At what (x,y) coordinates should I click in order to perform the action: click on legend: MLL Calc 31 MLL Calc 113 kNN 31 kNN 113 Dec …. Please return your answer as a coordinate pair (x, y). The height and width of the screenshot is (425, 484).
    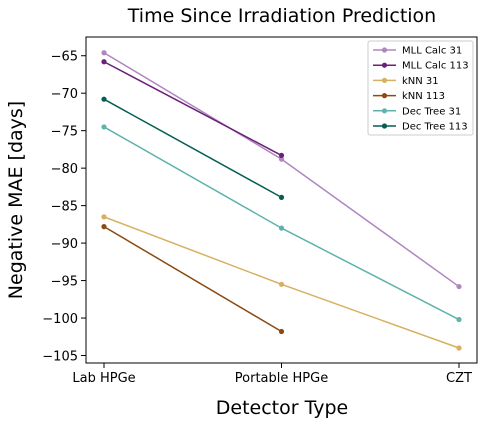
    Looking at the image, I should click on (420, 88).